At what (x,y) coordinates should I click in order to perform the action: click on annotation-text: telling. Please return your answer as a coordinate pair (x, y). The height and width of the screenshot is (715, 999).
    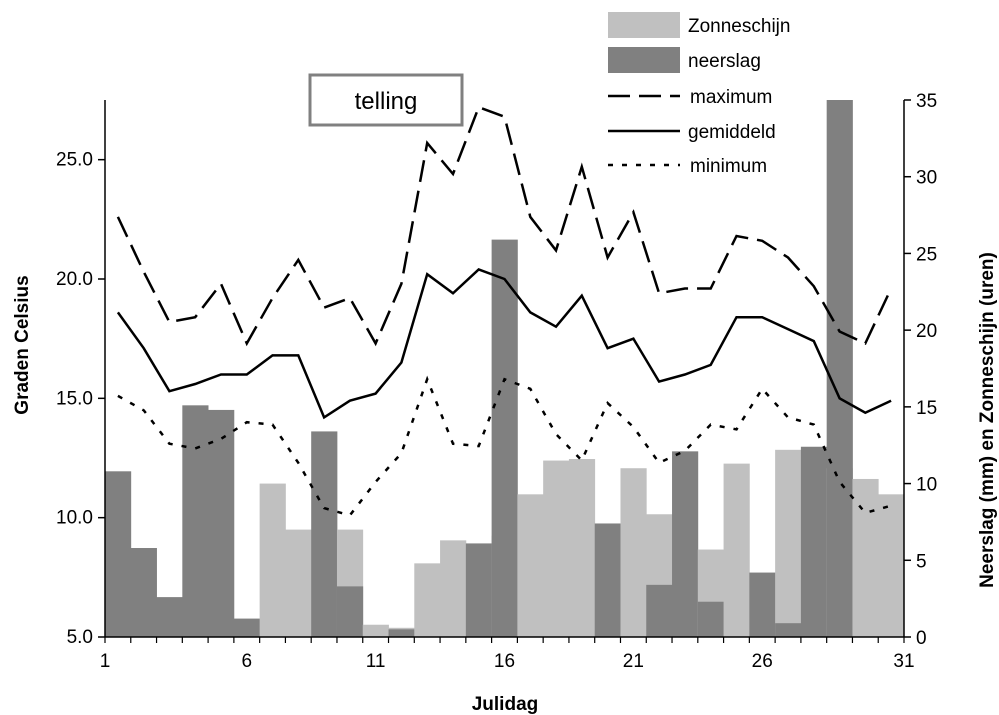
    Looking at the image, I should click on (386, 101).